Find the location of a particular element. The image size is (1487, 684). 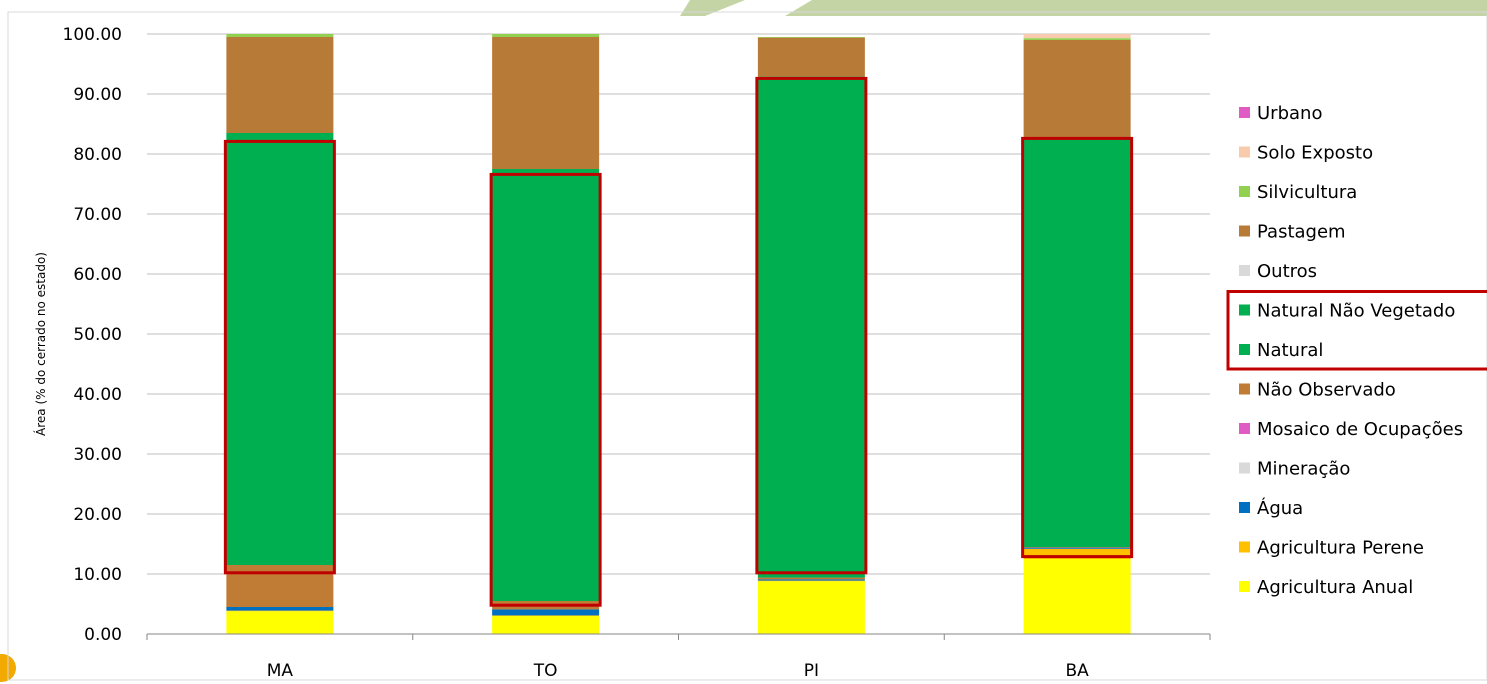

legend-label: Silvicultura is located at coordinates (1307, 192).